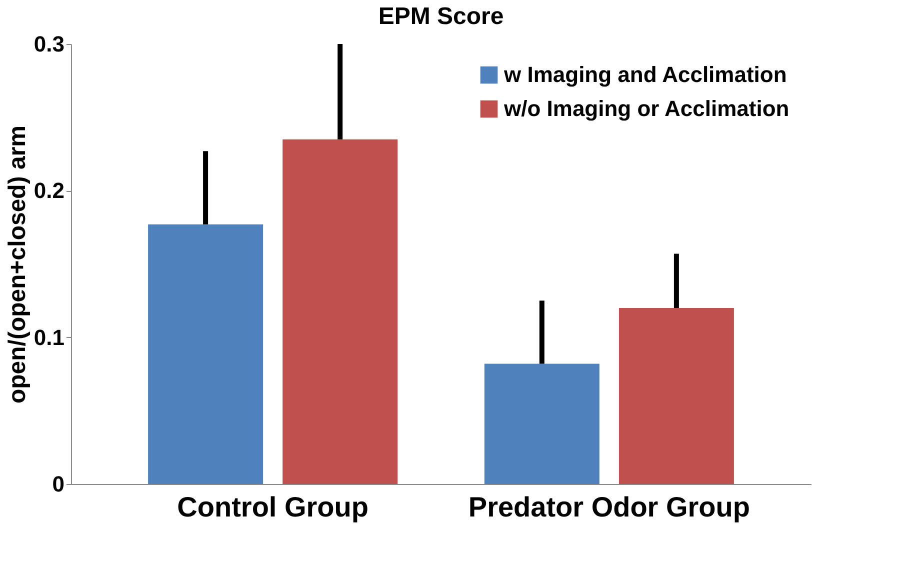  What do you see at coordinates (17, 264) in the screenshot?
I see `y-axis-title: open/(open+closed) arm` at bounding box center [17, 264].